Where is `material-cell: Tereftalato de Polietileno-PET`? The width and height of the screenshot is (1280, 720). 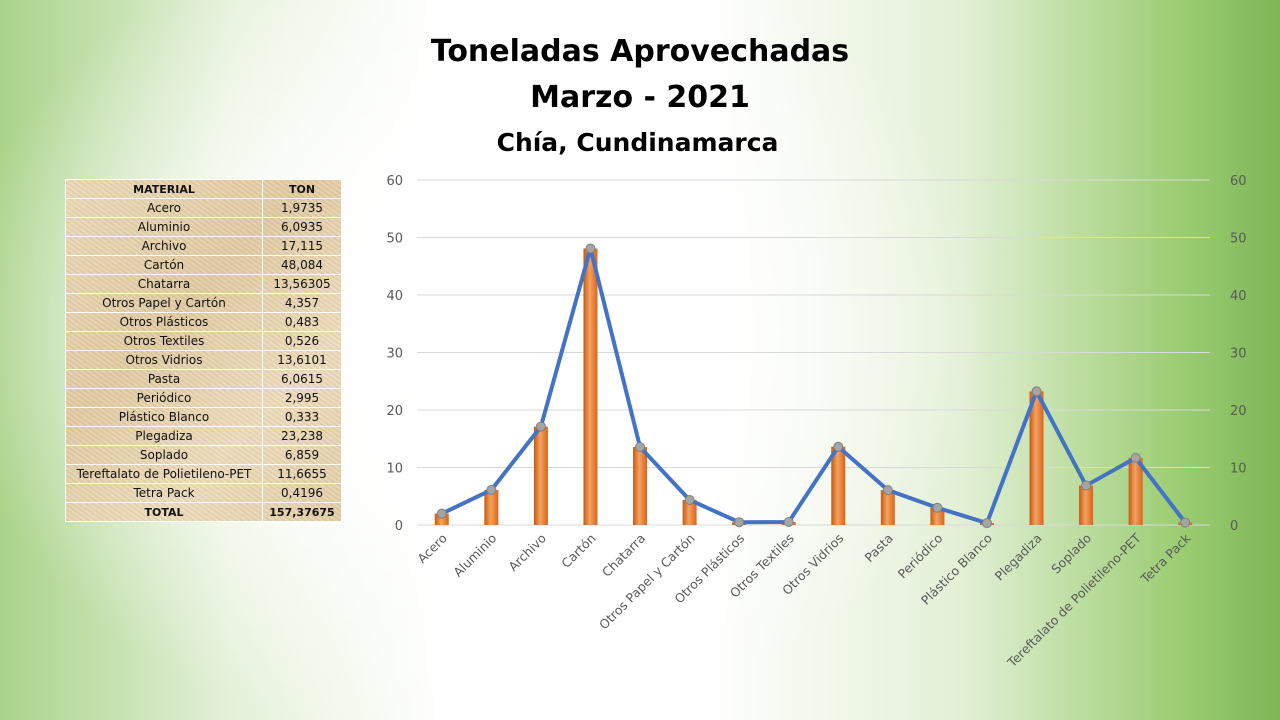
material-cell: Tereftalato de Polietileno-PET is located at coordinates (164, 474).